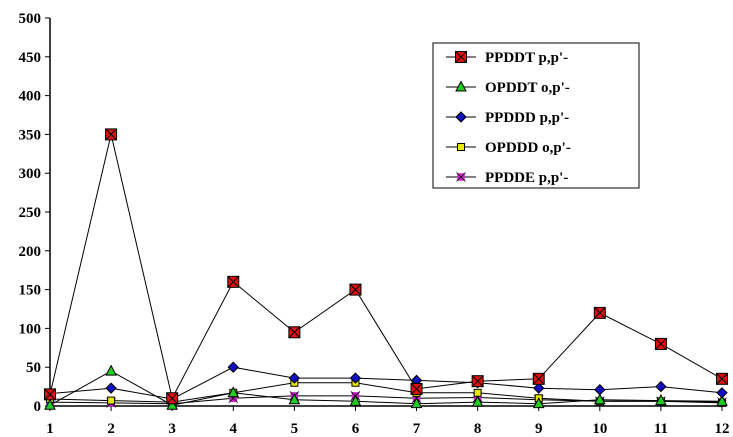 This screenshot has width=733, height=437. I want to click on x-tick-label: 3, so click(172, 429).